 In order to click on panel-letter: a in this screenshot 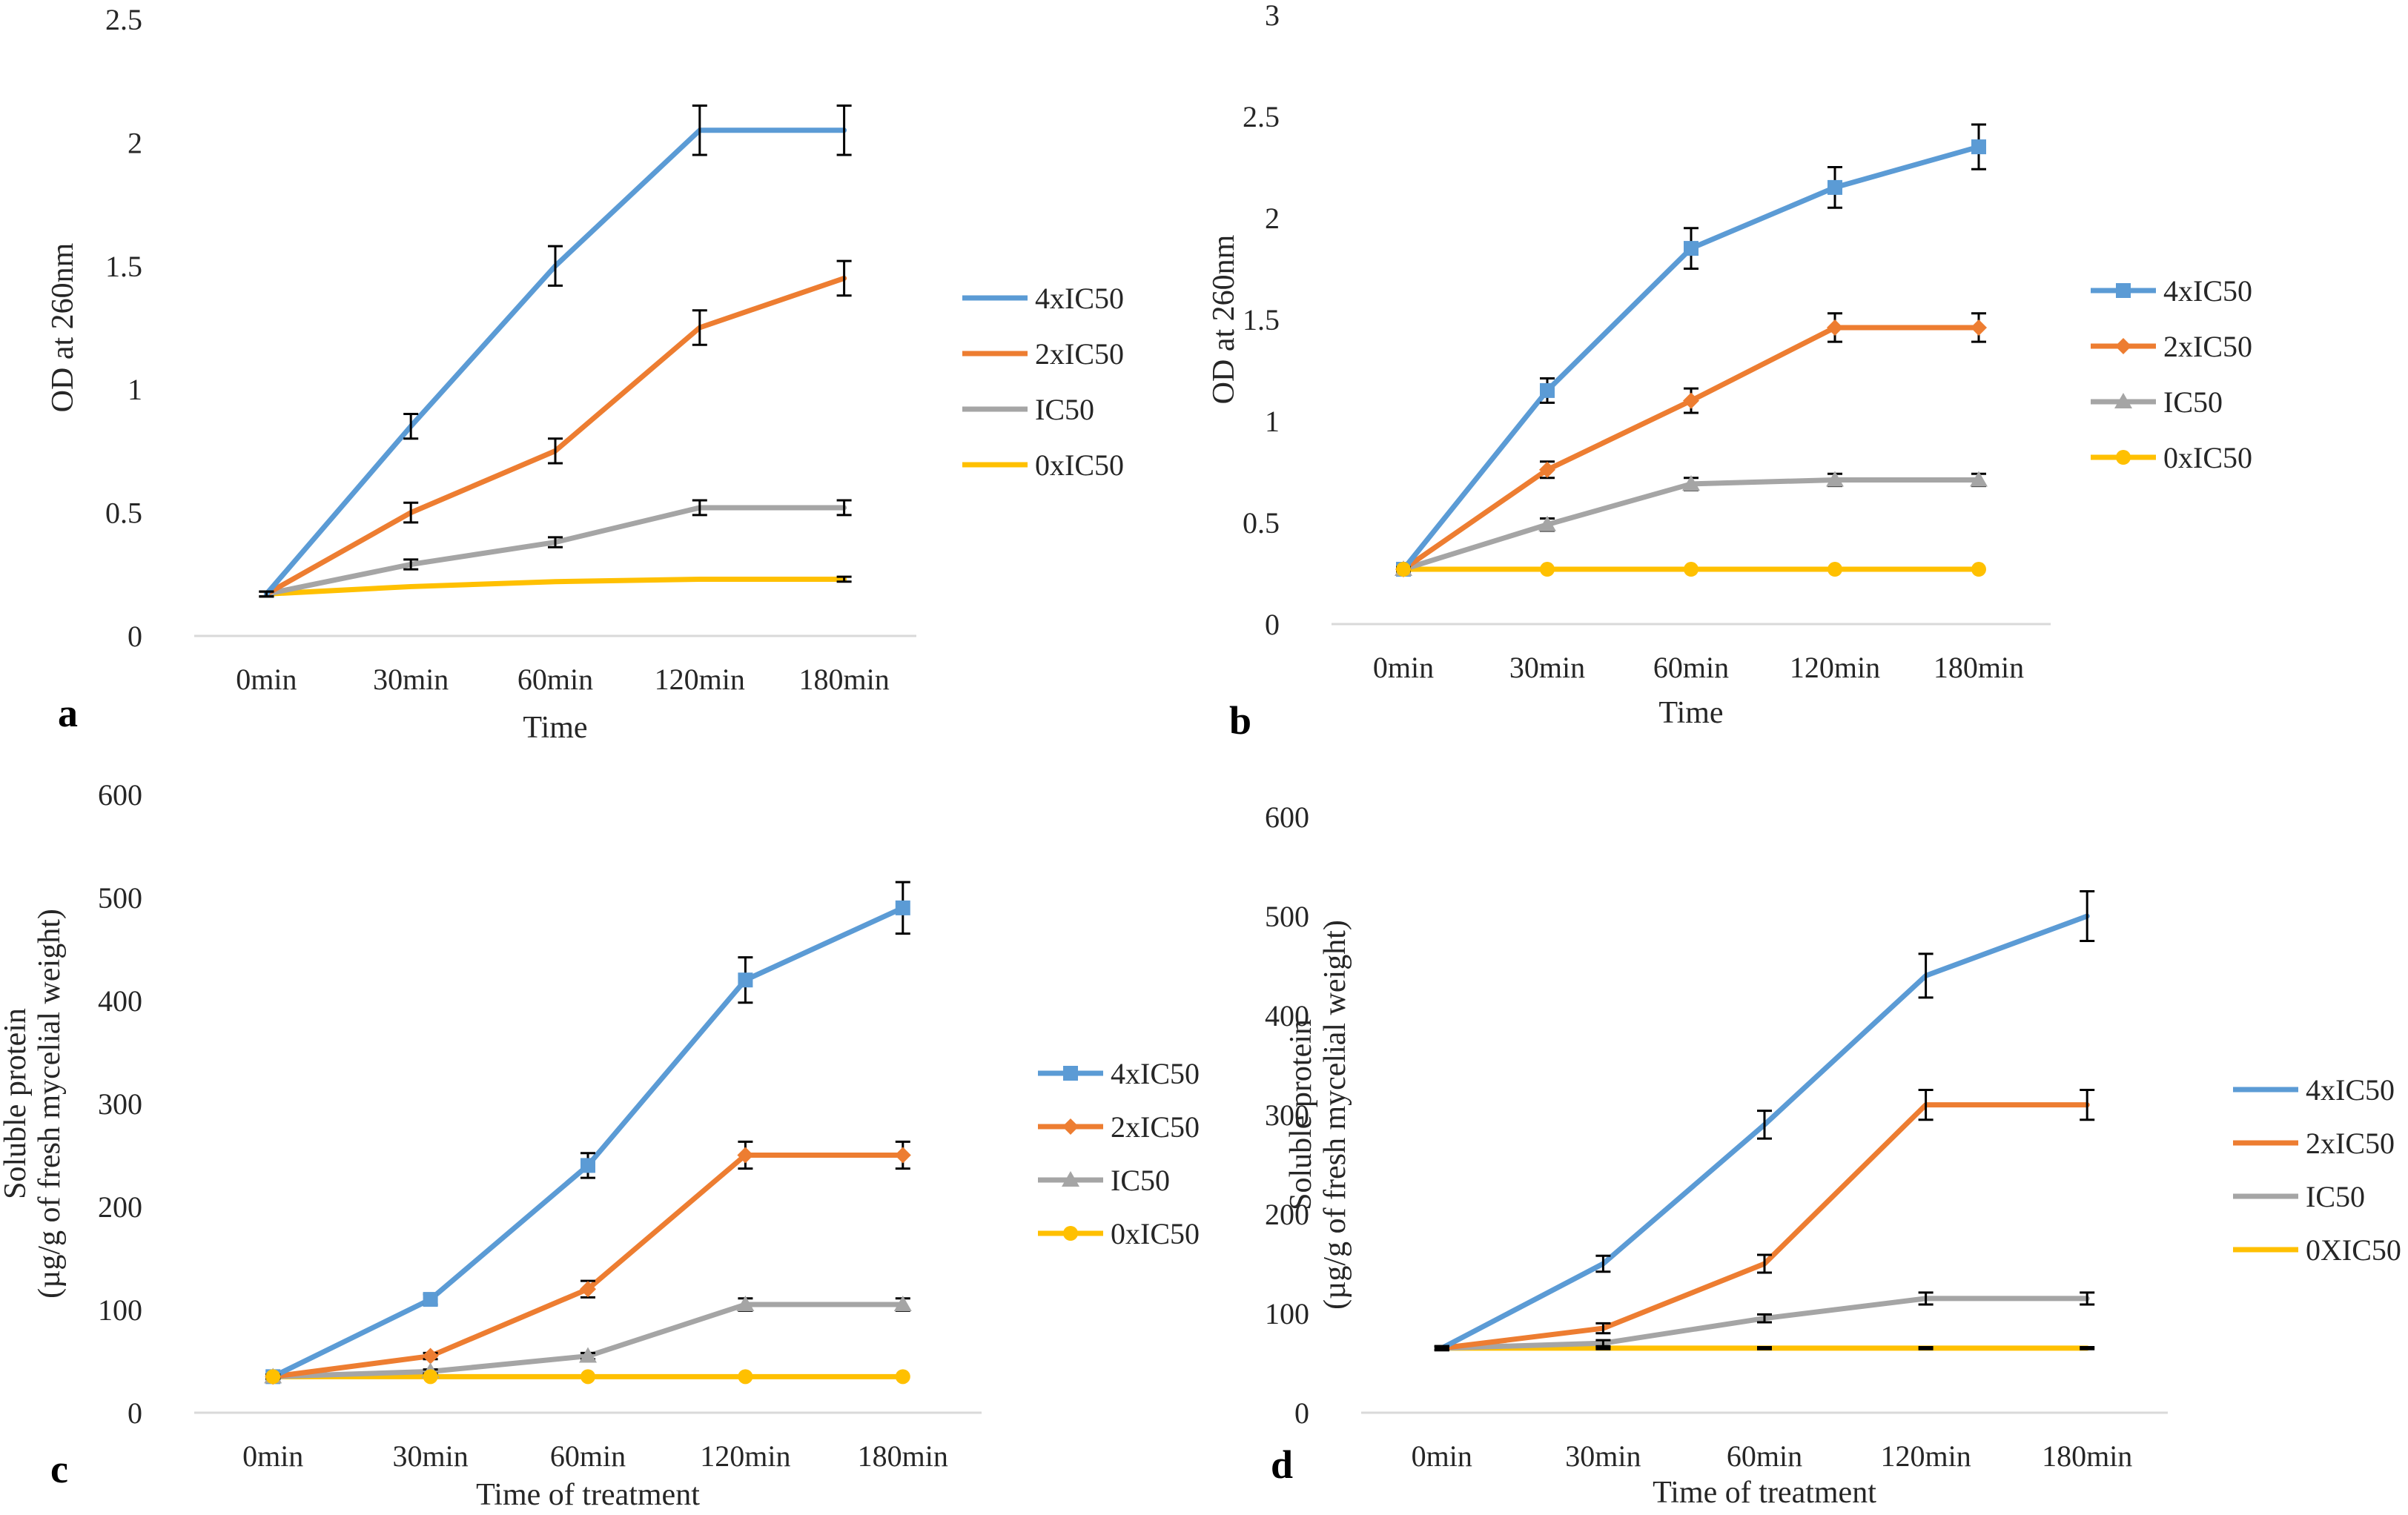, I will do `click(68, 713)`.